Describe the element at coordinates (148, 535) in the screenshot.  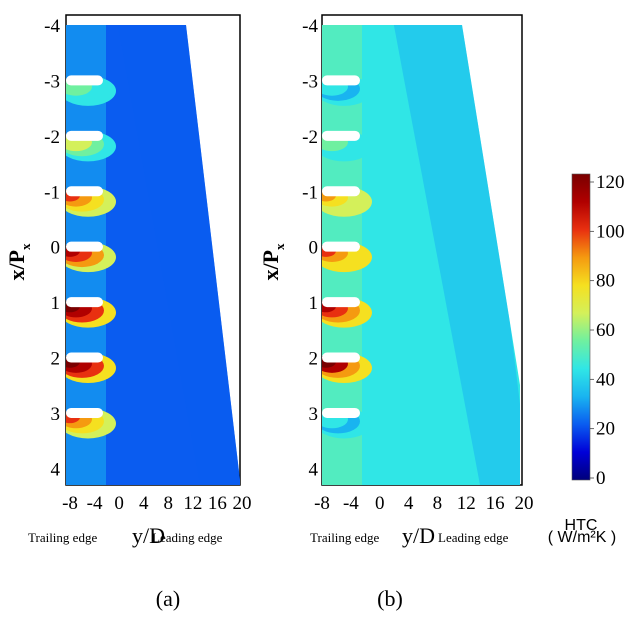
I see `x-axis-label-a: y/D` at that location.